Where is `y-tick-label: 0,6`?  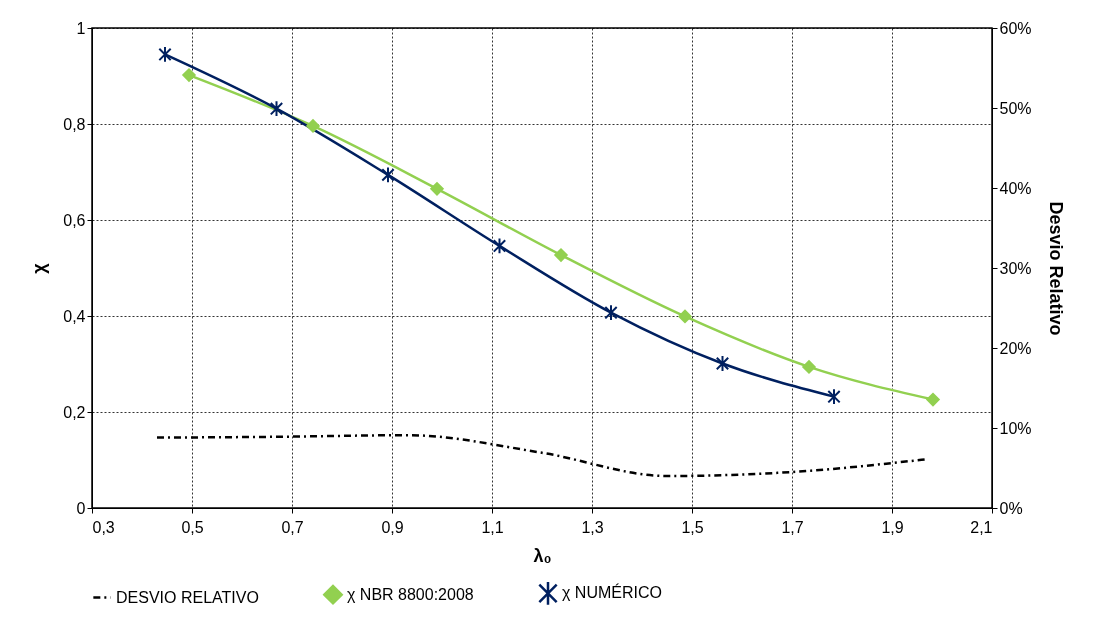
y-tick-label: 0,6 is located at coordinates (74, 220).